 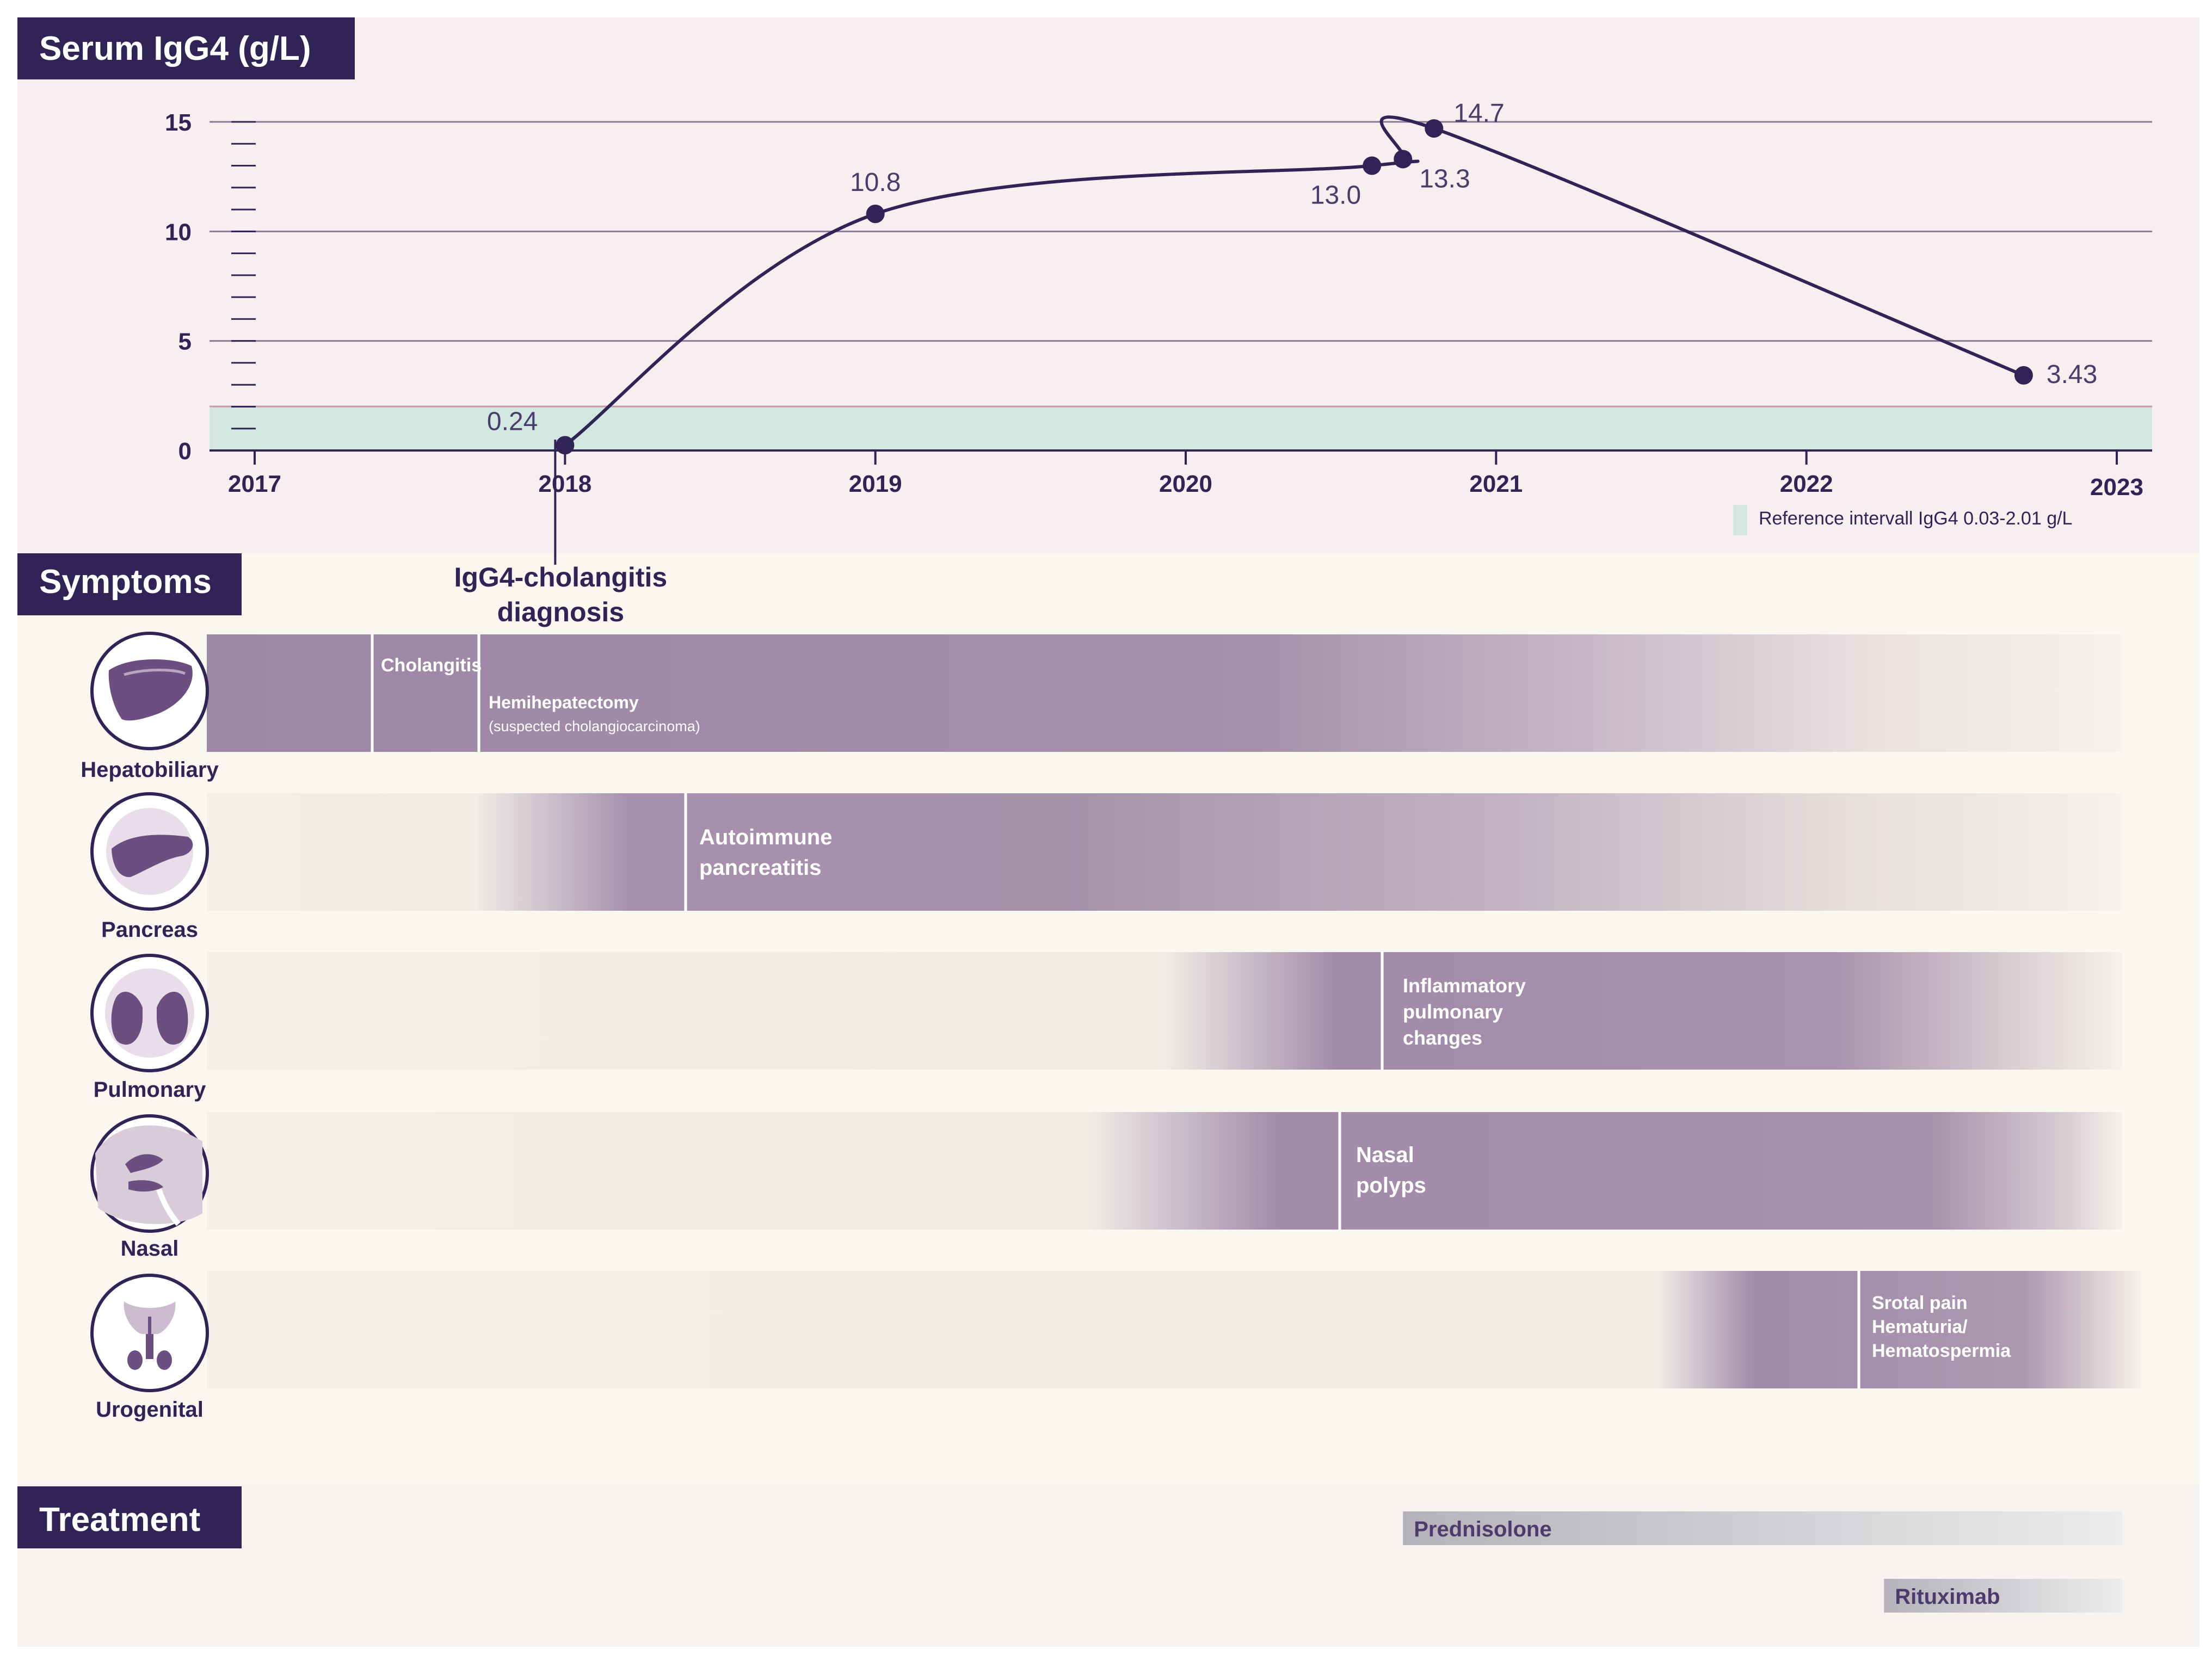 What do you see at coordinates (1453, 1012) in the screenshot?
I see `event-pulmonary: pulmonary` at bounding box center [1453, 1012].